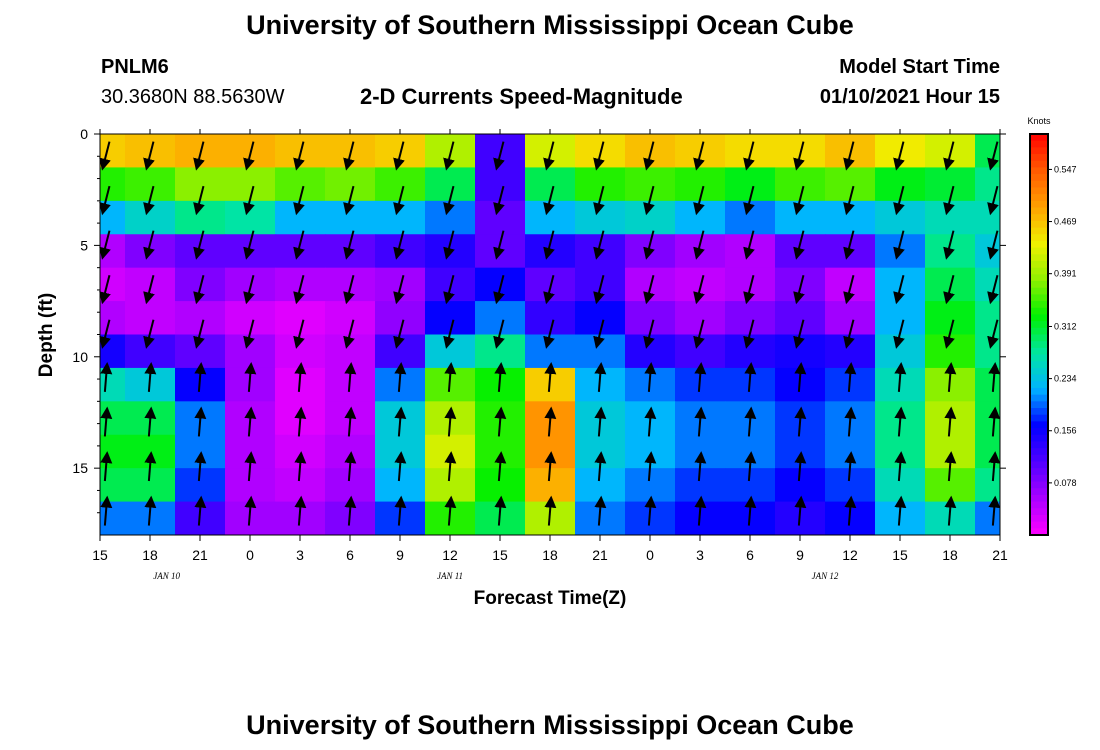  Describe the element at coordinates (80, 357) in the screenshot. I see `y-tick-label: 10` at that location.